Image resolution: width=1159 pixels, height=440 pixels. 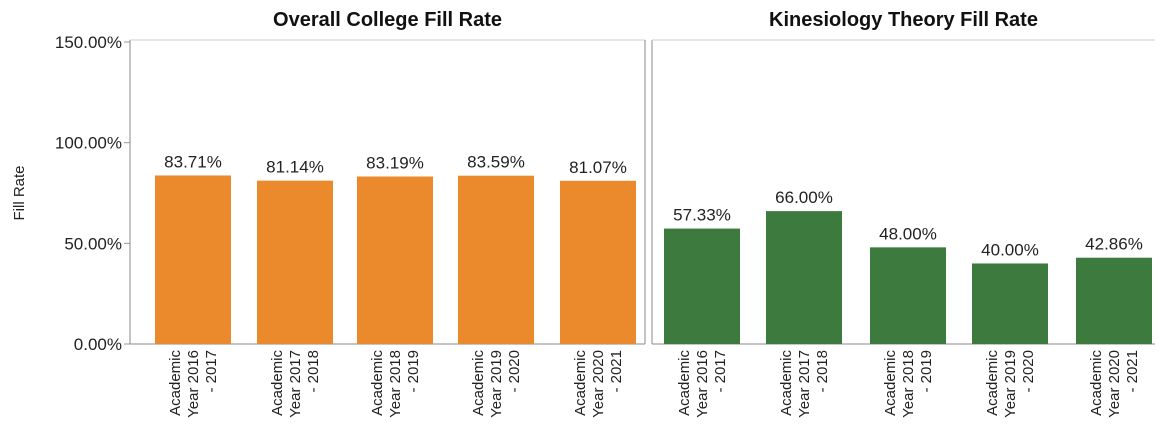 What do you see at coordinates (93, 243) in the screenshot?
I see `y-tick-label: 50.00%` at bounding box center [93, 243].